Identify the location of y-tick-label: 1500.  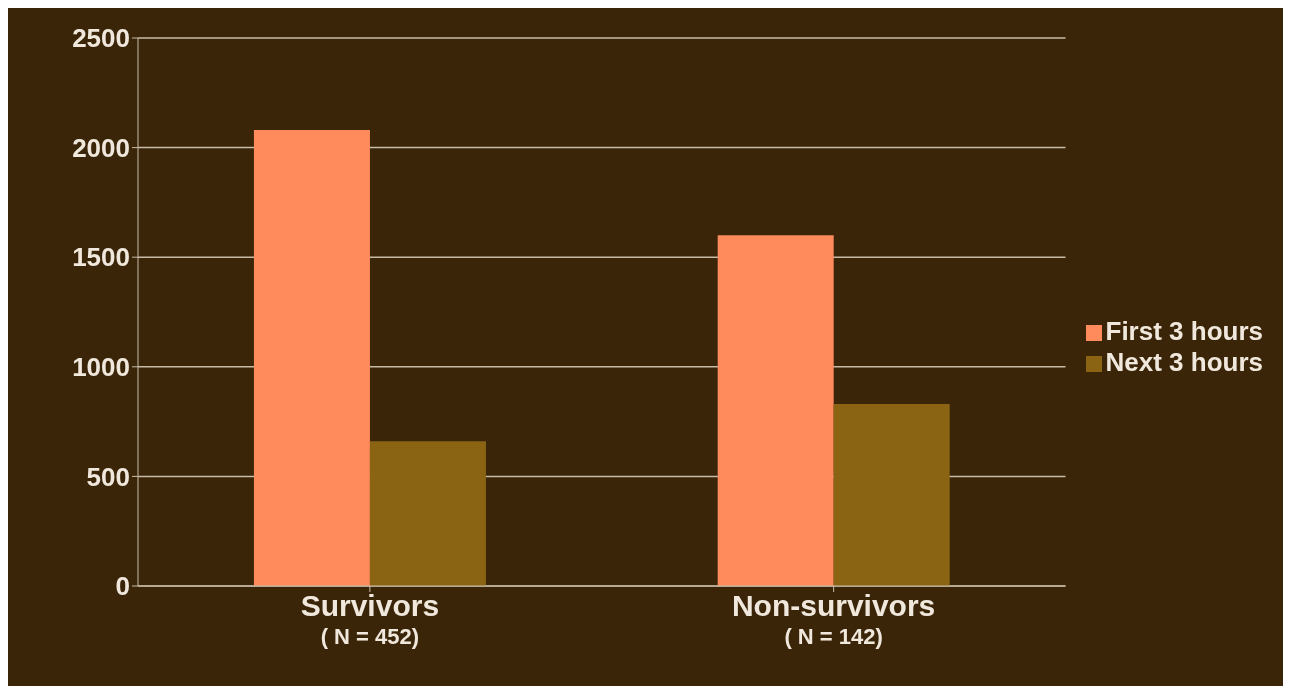
(101, 257).